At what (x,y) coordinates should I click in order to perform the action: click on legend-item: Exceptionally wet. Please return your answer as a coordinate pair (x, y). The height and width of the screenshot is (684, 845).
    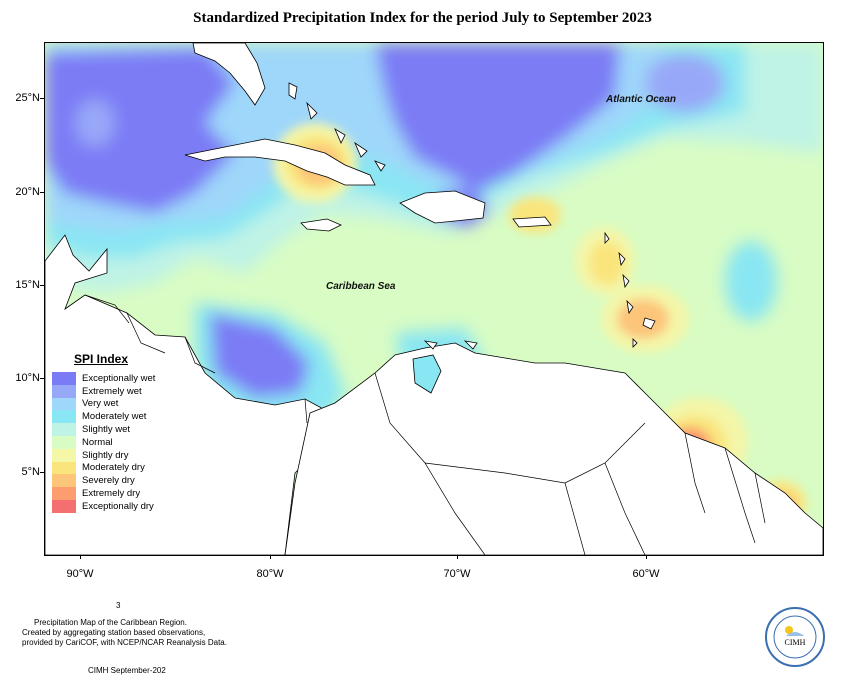
    Looking at the image, I should click on (117, 378).